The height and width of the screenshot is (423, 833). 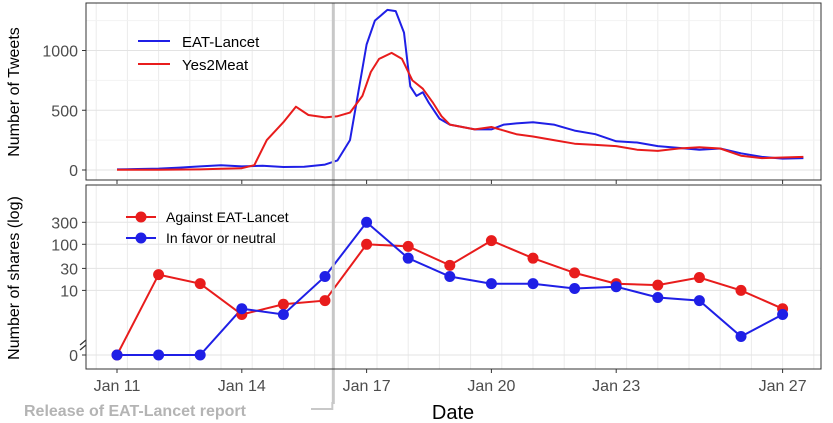 What do you see at coordinates (64, 245) in the screenshot?
I see `y-tick-label: 100` at bounding box center [64, 245].